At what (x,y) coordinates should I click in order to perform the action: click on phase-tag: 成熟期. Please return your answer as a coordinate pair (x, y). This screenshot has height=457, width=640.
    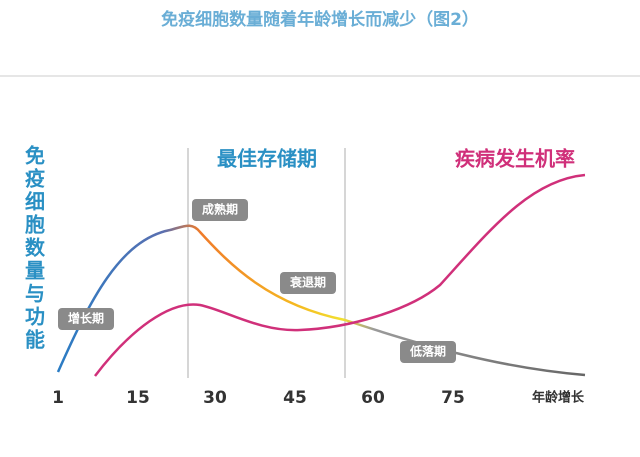
    Looking at the image, I should click on (220, 210).